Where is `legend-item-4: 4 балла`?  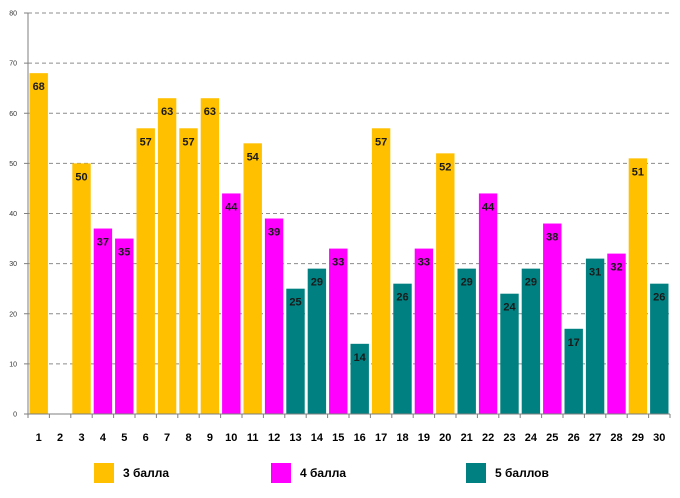
legend-item-4: 4 балла is located at coordinates (308, 473).